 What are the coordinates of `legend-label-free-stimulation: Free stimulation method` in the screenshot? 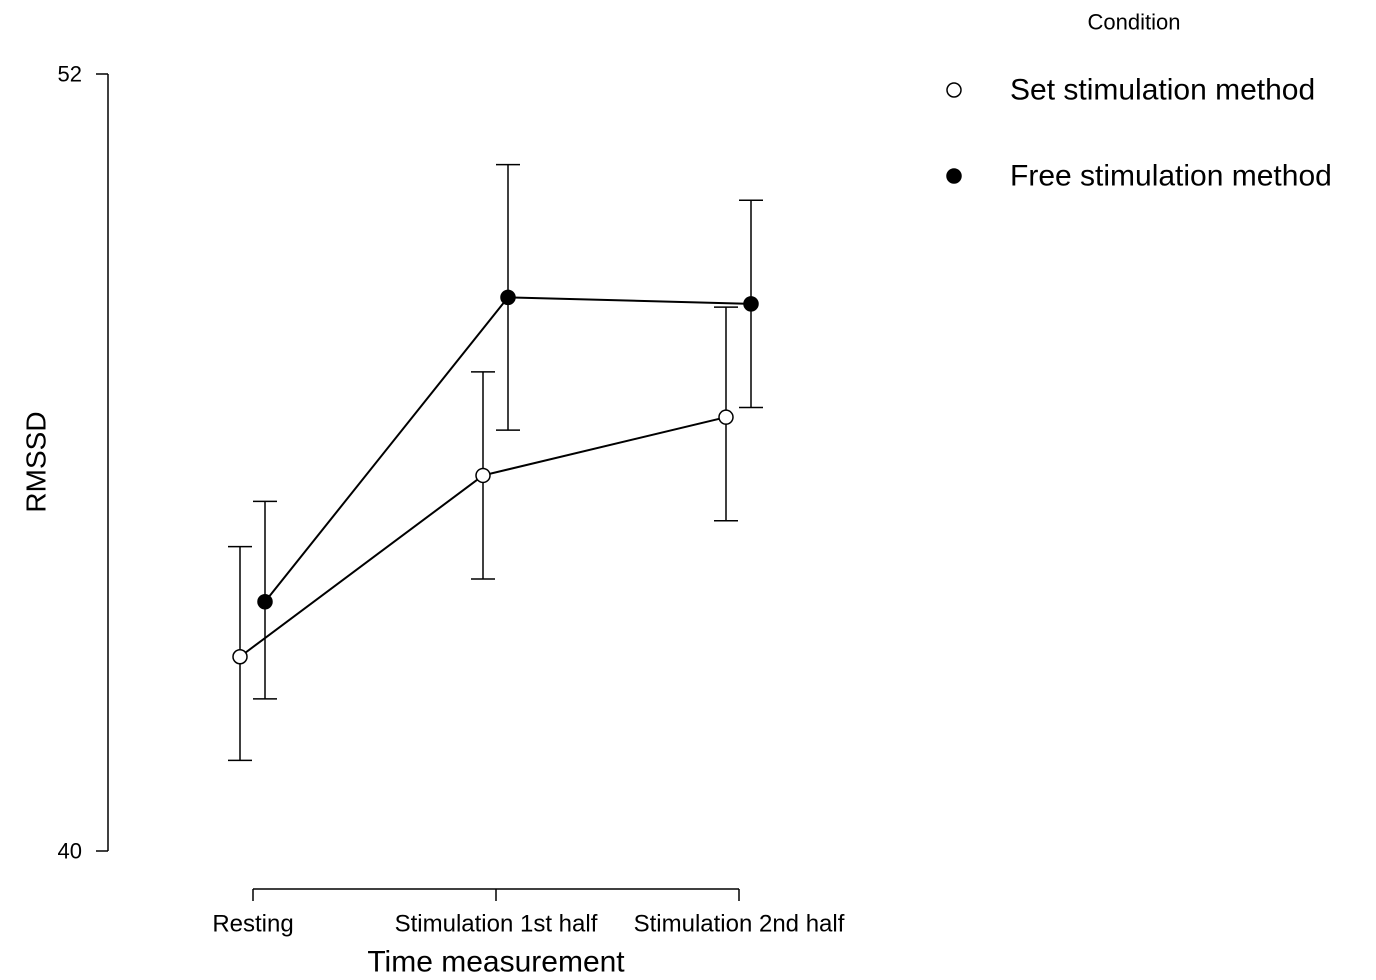 It's located at (1171, 176).